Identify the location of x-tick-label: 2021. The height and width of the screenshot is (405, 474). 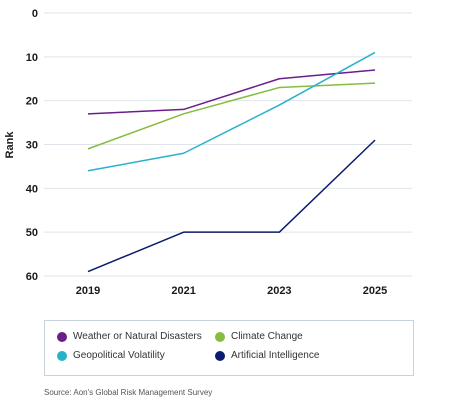
(183, 291).